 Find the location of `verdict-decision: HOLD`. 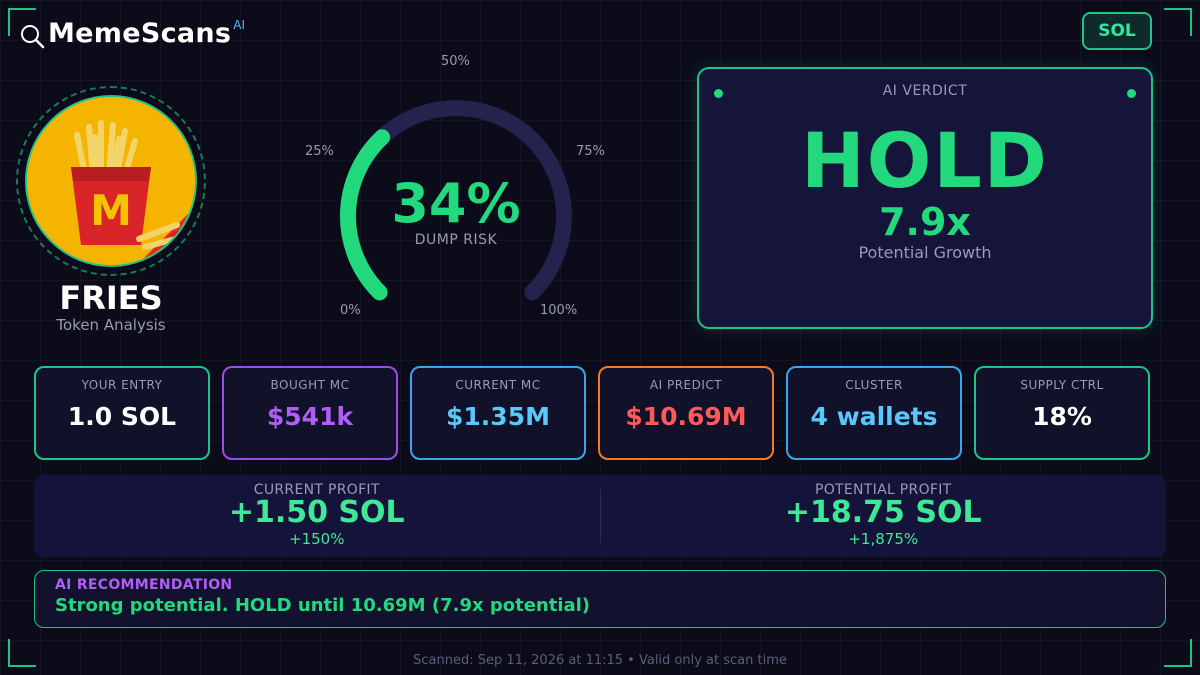

verdict-decision: HOLD is located at coordinates (925, 160).